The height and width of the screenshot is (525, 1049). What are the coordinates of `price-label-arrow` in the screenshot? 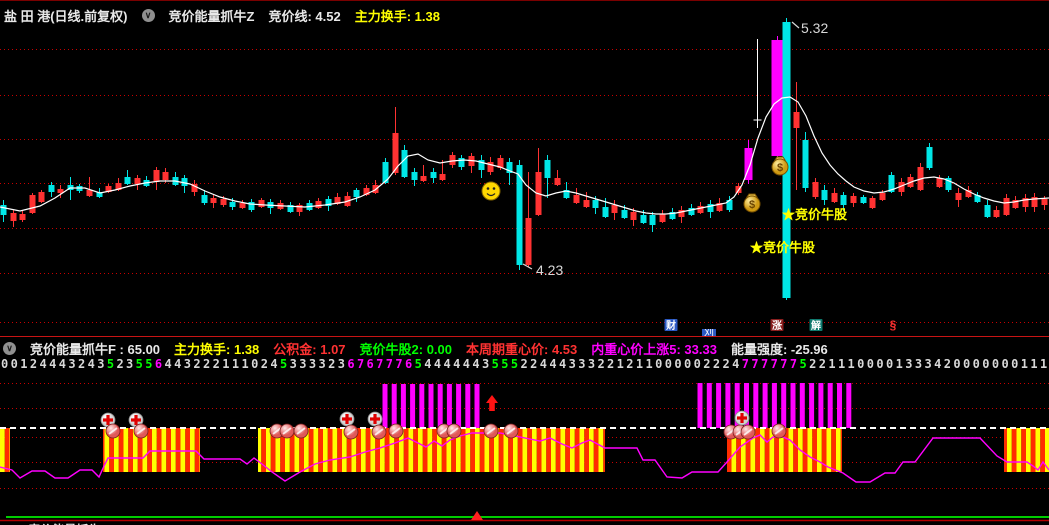 It's located at (527, 266).